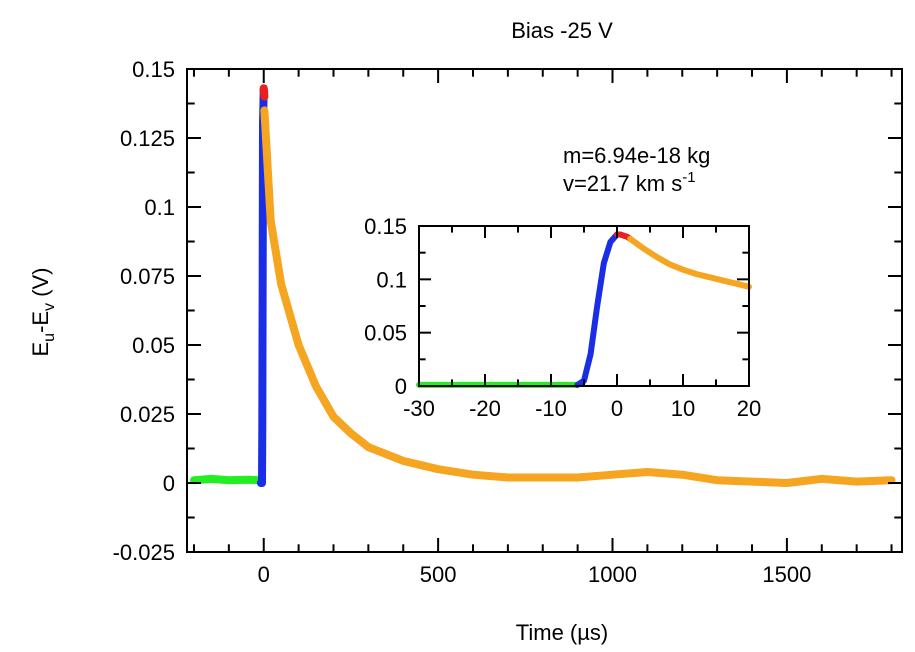  What do you see at coordinates (385, 333) in the screenshot?
I see `inset-y-tick-label: 0.05` at bounding box center [385, 333].